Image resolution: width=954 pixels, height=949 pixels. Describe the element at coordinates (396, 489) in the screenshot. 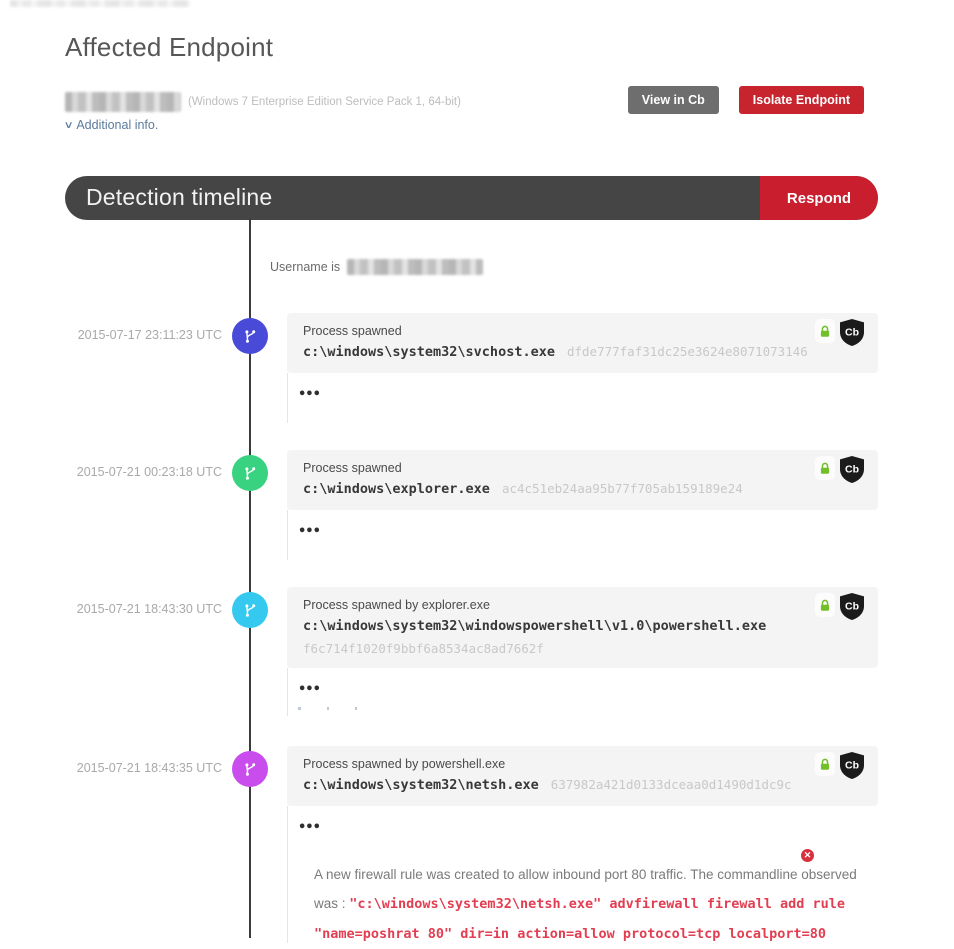

I see `process-path: c:\windows\explorer.exe` at that location.